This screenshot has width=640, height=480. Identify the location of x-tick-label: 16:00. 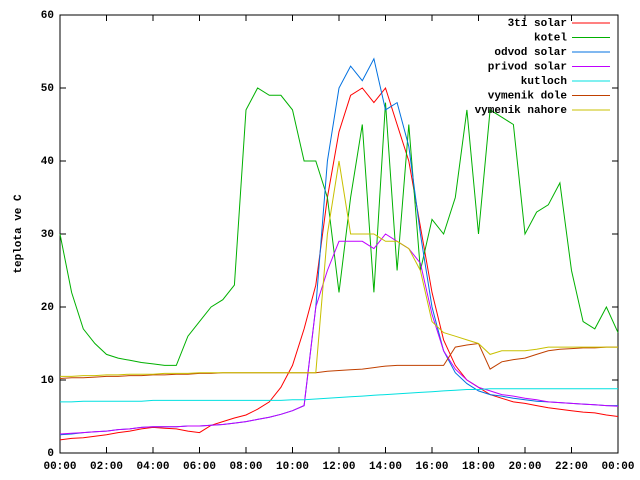
(431, 467).